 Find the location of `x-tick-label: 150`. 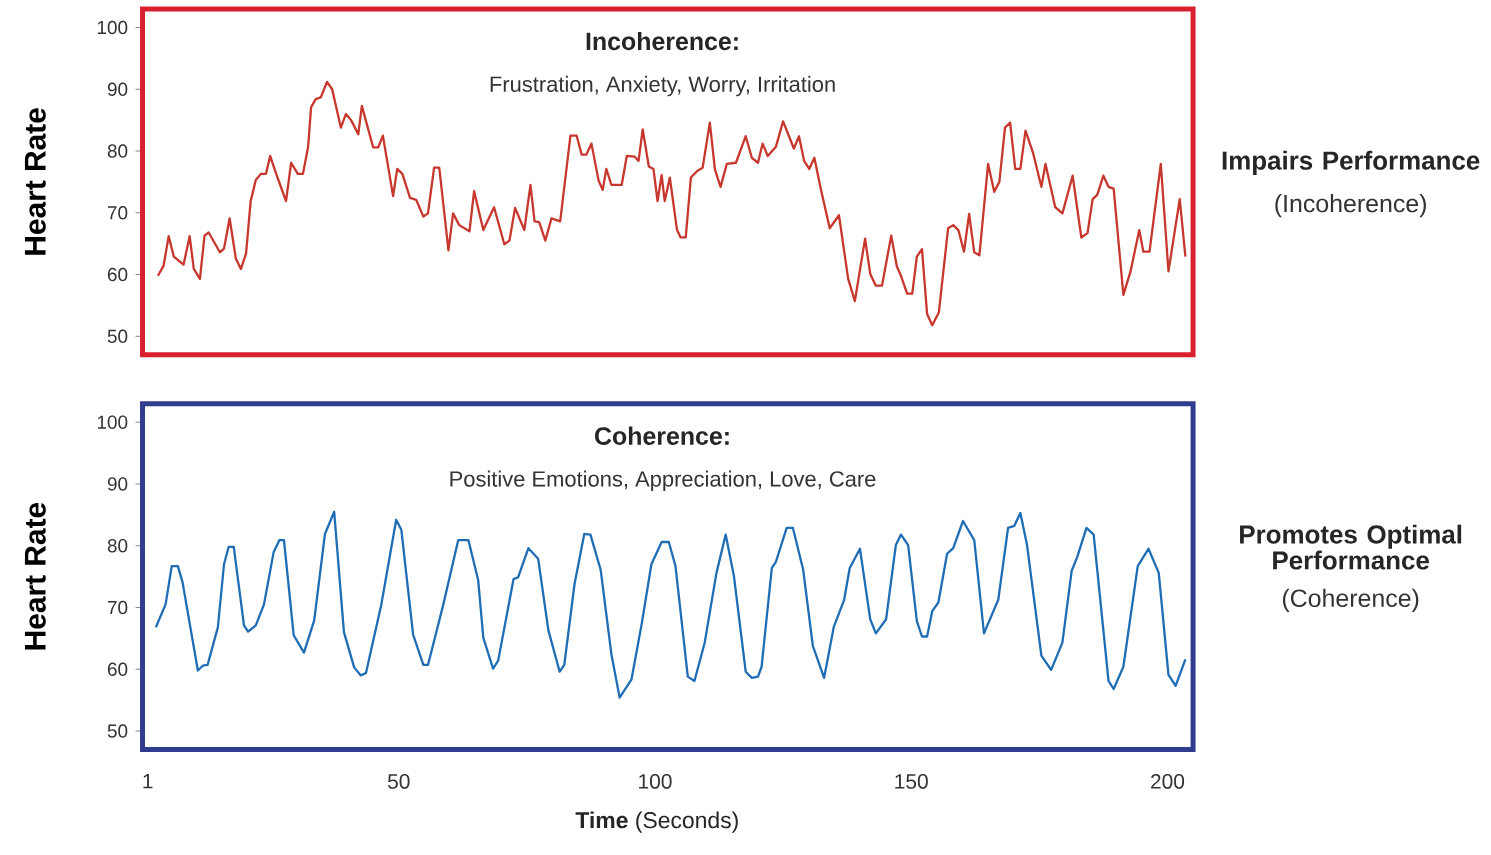

x-tick-label: 150 is located at coordinates (911, 781).